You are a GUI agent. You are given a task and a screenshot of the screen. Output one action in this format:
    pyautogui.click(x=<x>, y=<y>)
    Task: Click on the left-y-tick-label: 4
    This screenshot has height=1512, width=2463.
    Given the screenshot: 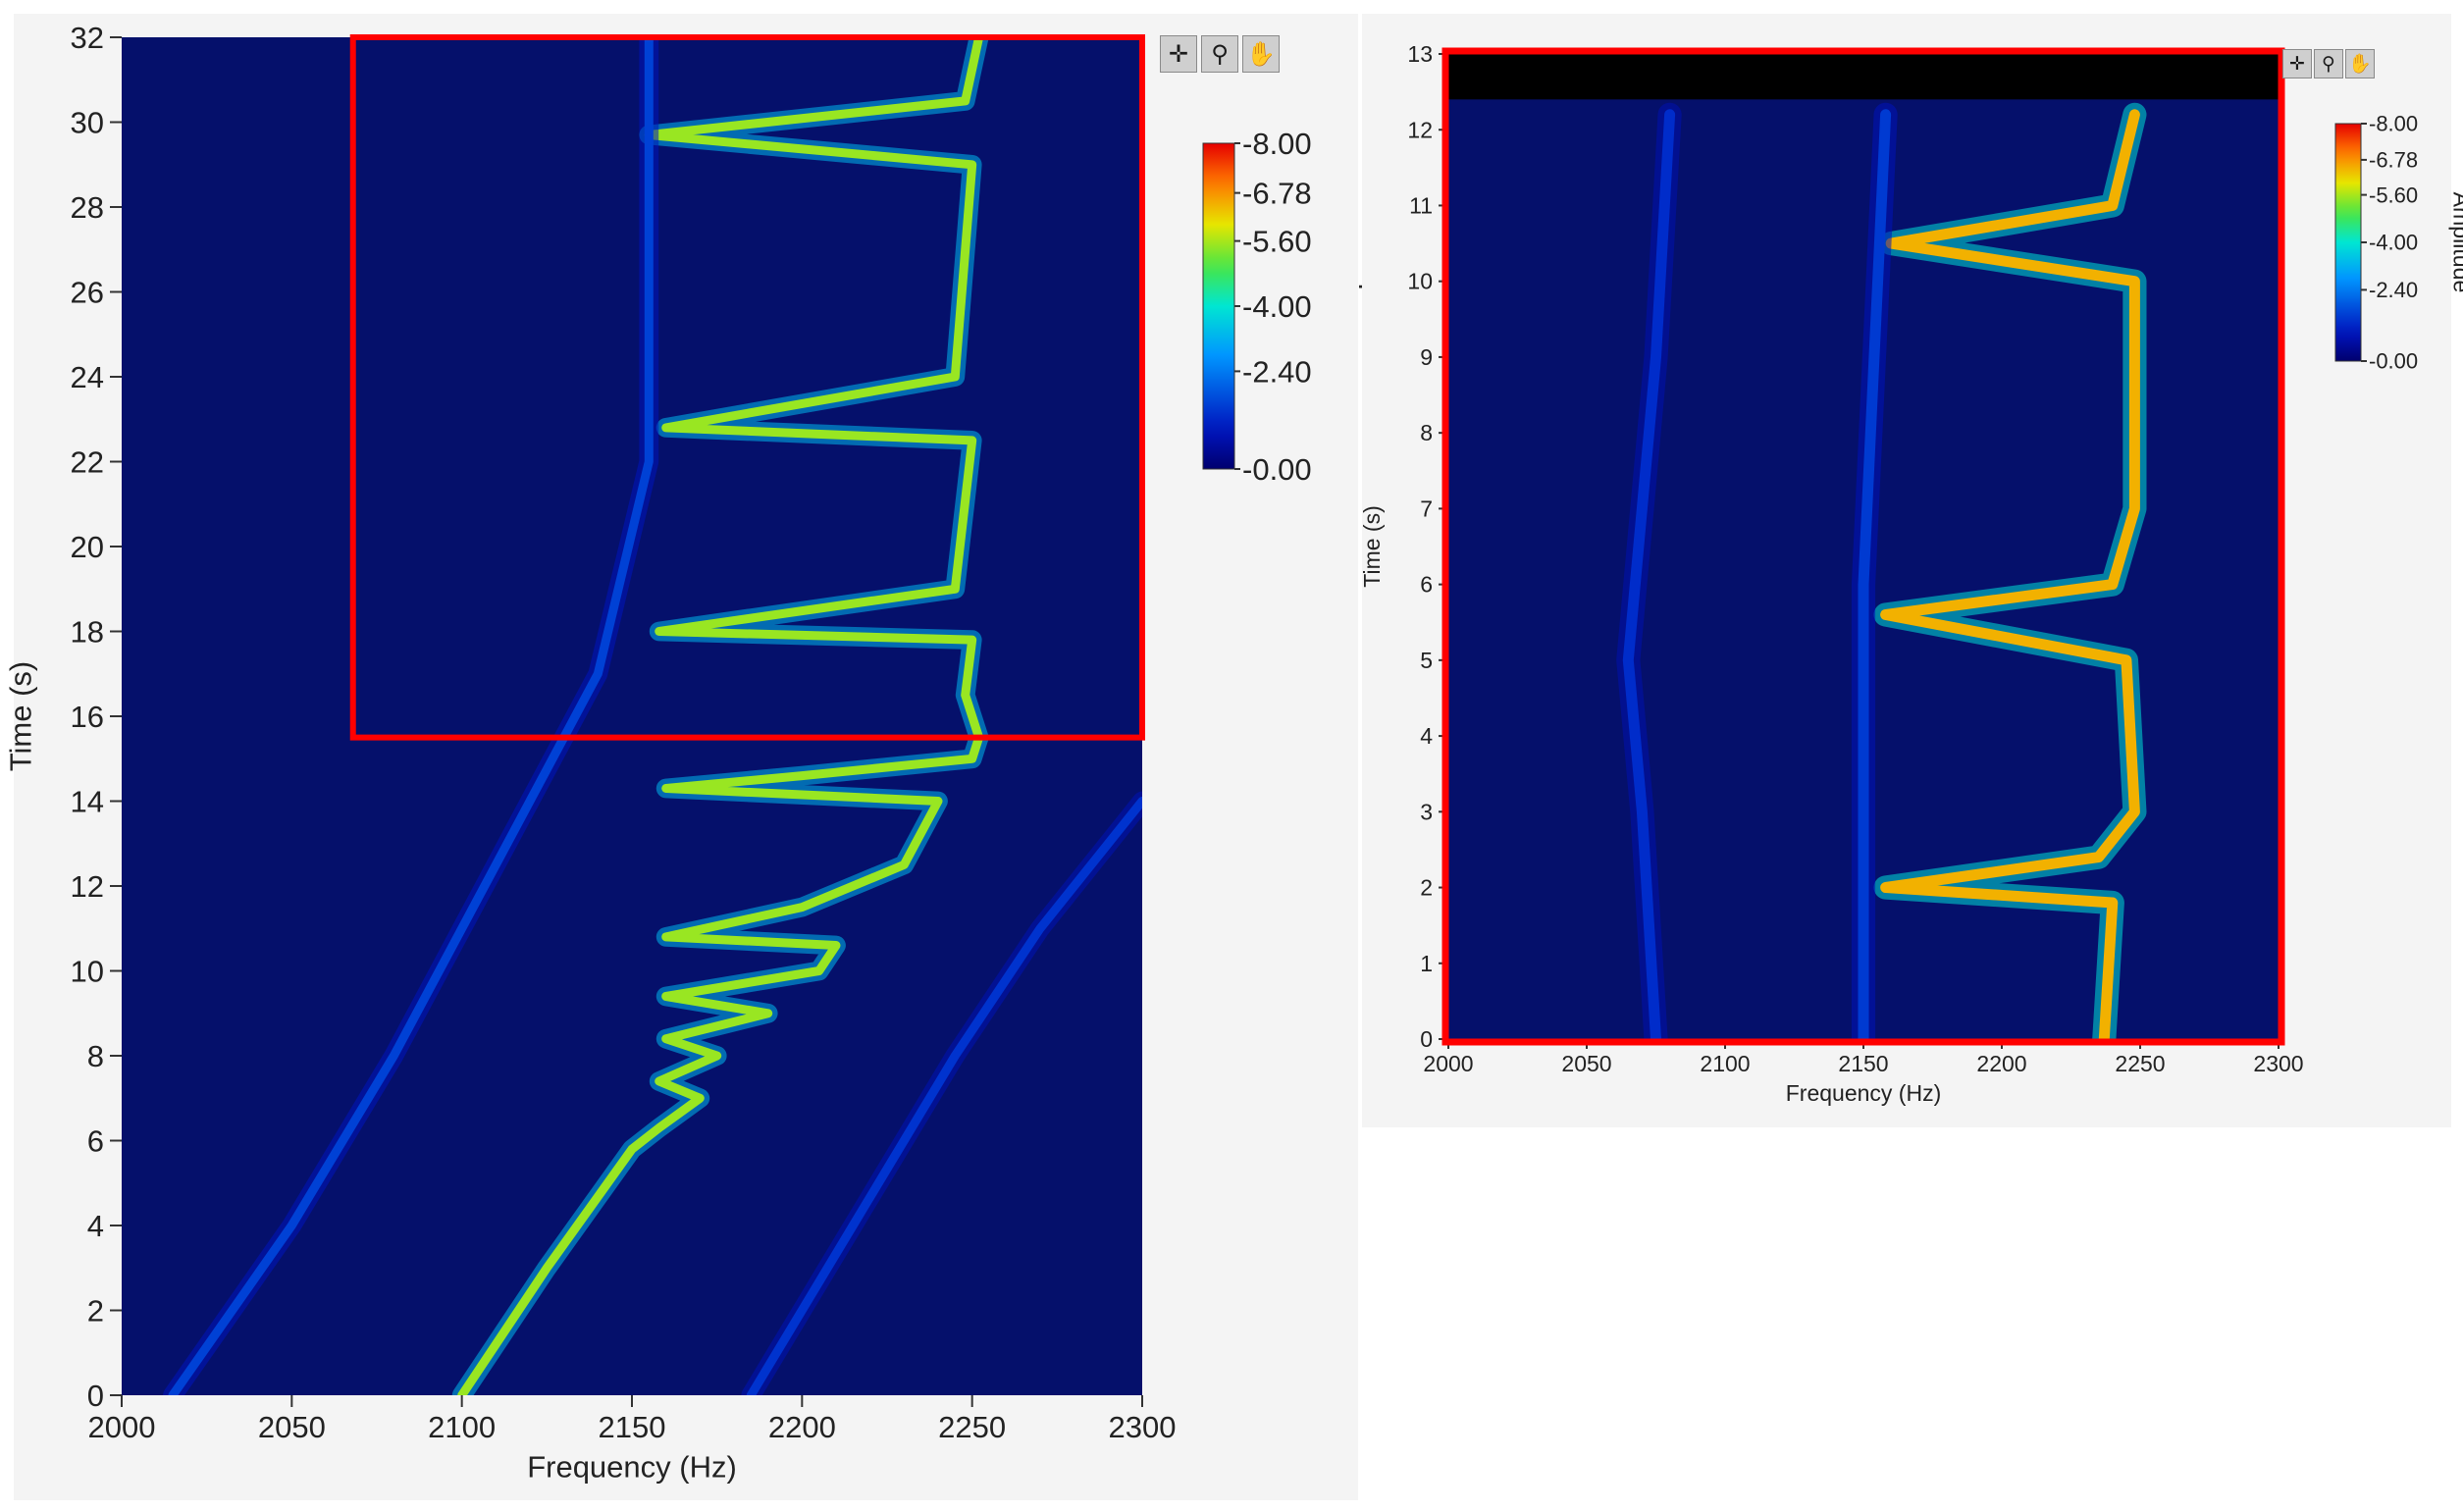 What is the action you would take?
    pyautogui.click(x=95, y=1226)
    